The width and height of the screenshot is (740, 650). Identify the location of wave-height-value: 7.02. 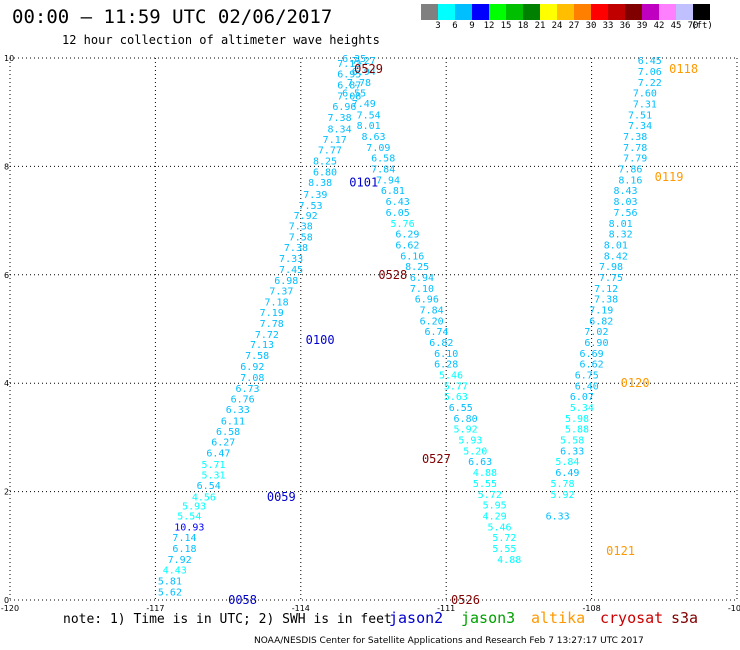
(596, 332).